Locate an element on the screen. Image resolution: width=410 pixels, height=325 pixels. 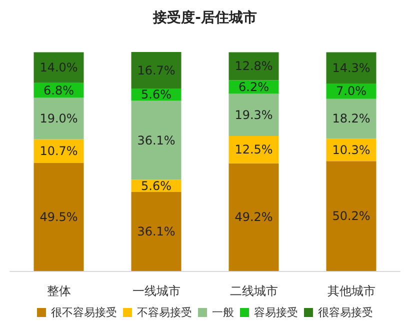
data-label: 14.0% is located at coordinates (59, 67).